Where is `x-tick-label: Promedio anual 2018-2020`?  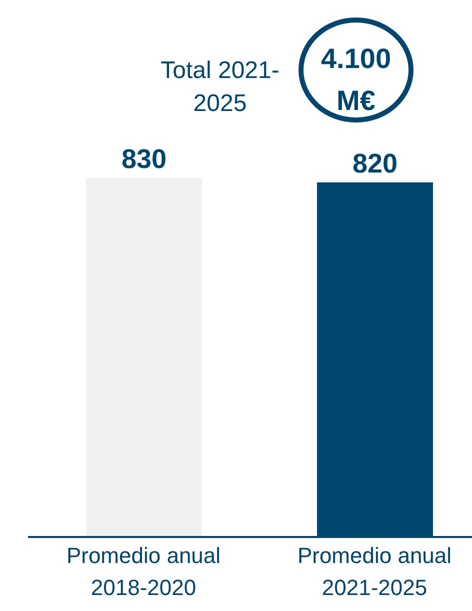
x-tick-label: Promedio anual 2018-2020 is located at coordinates (143, 571).